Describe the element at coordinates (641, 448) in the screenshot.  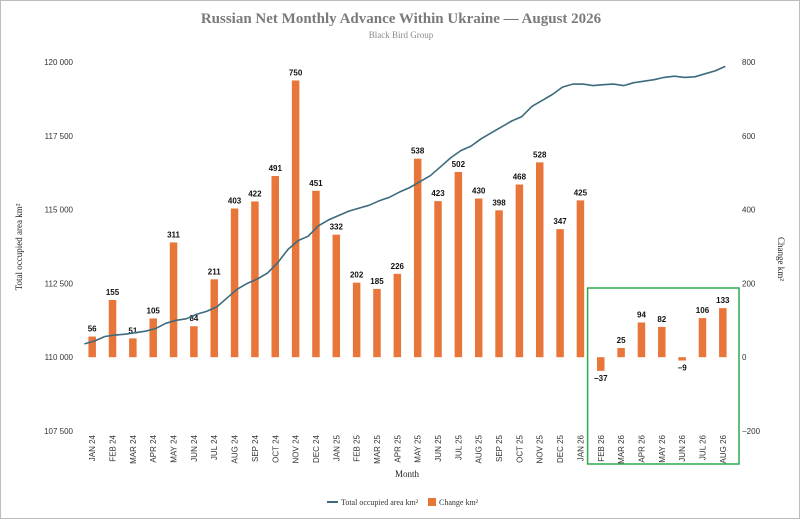
I see `x-tick-label: APR 26` at that location.